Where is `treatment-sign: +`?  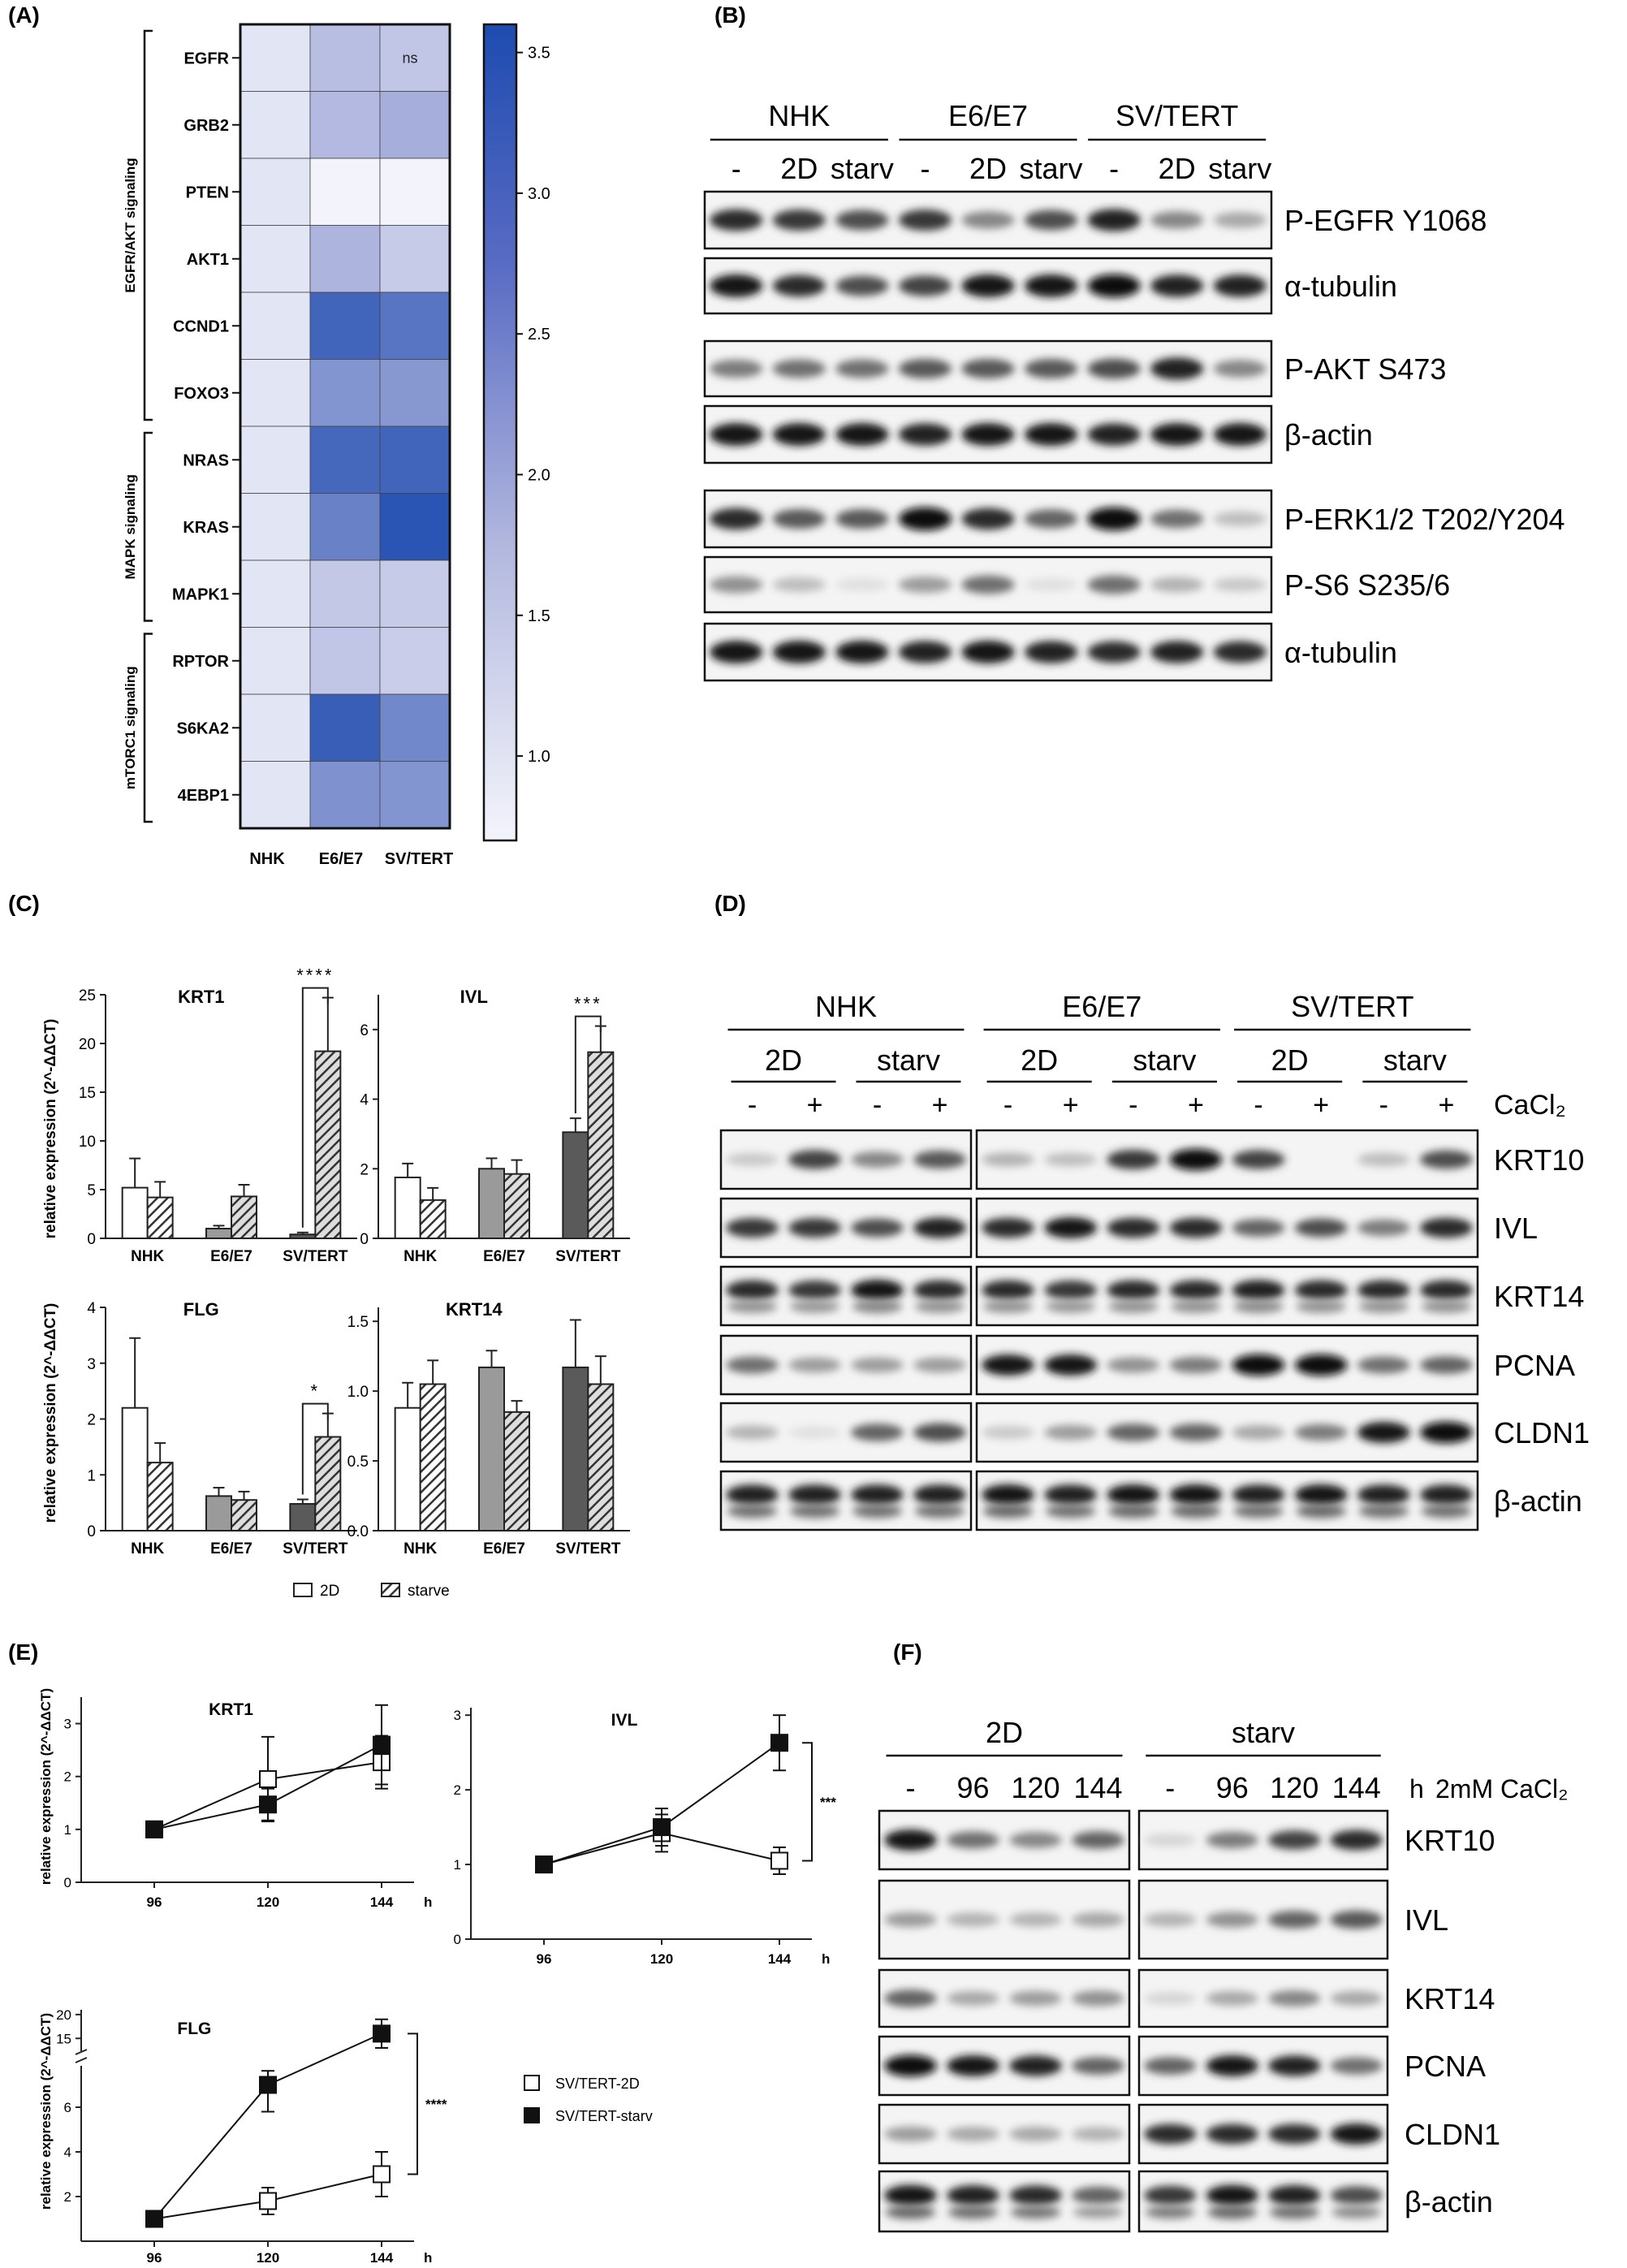
treatment-sign: + is located at coordinates (1447, 1105).